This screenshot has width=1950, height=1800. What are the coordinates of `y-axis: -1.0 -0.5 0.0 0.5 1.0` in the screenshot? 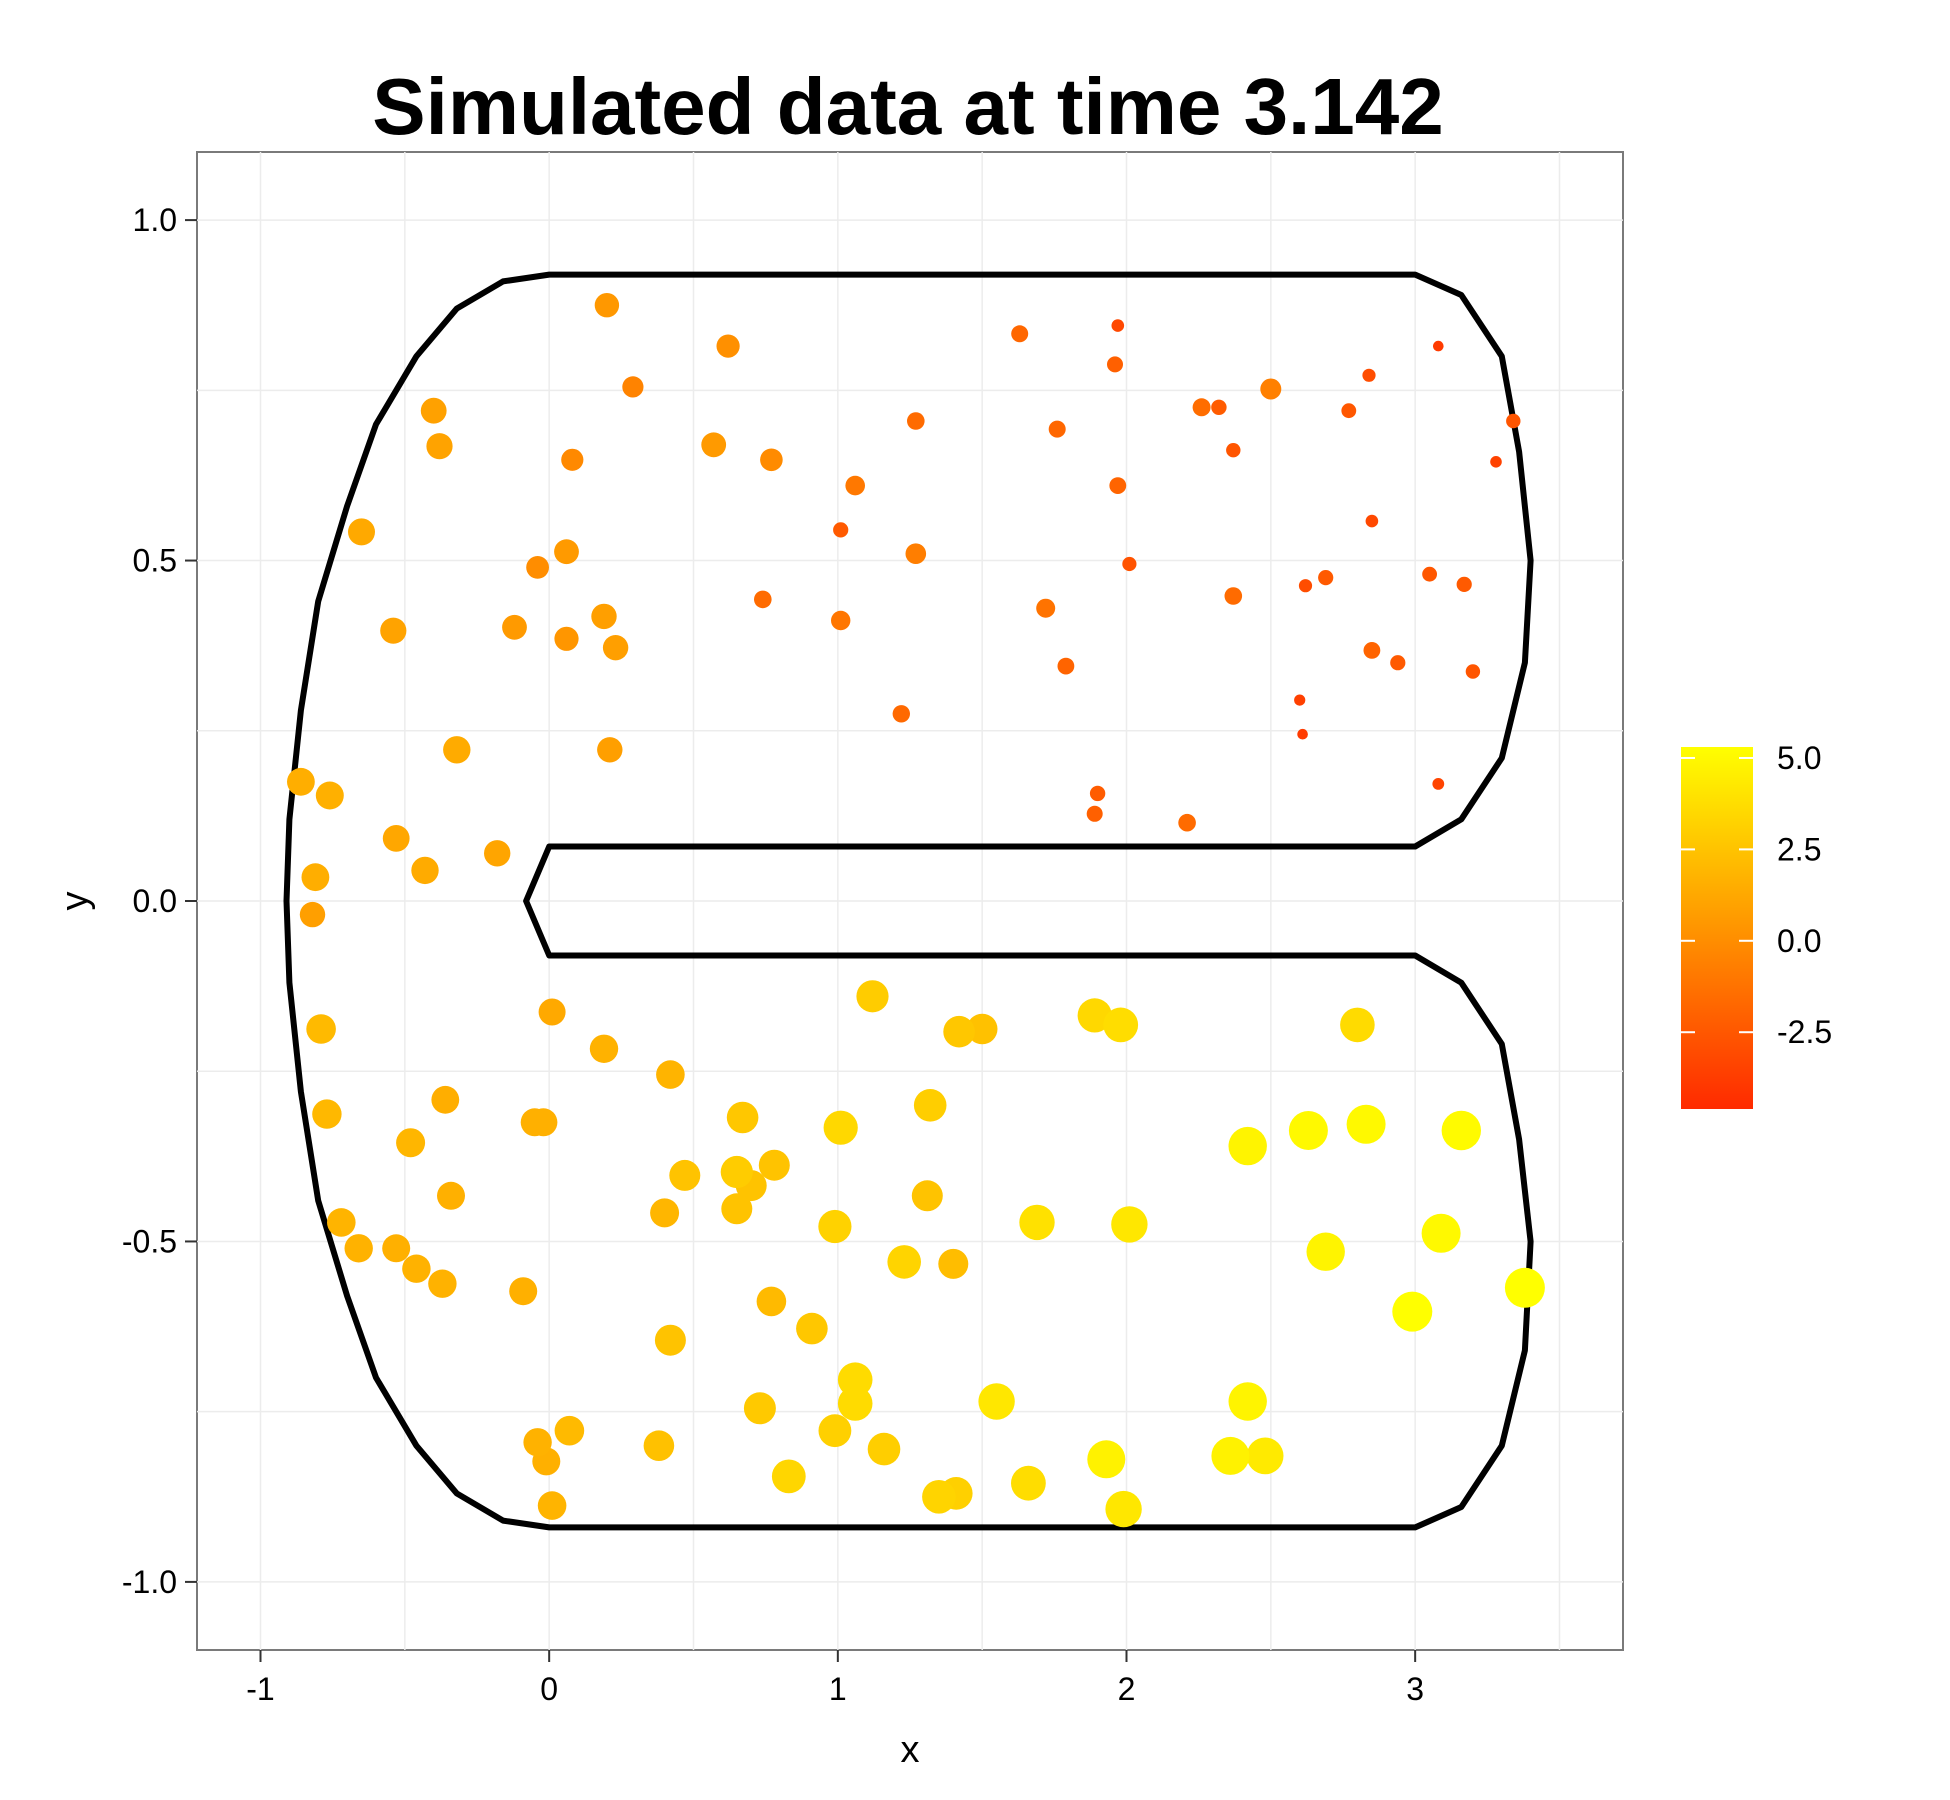 It's located at (159, 901).